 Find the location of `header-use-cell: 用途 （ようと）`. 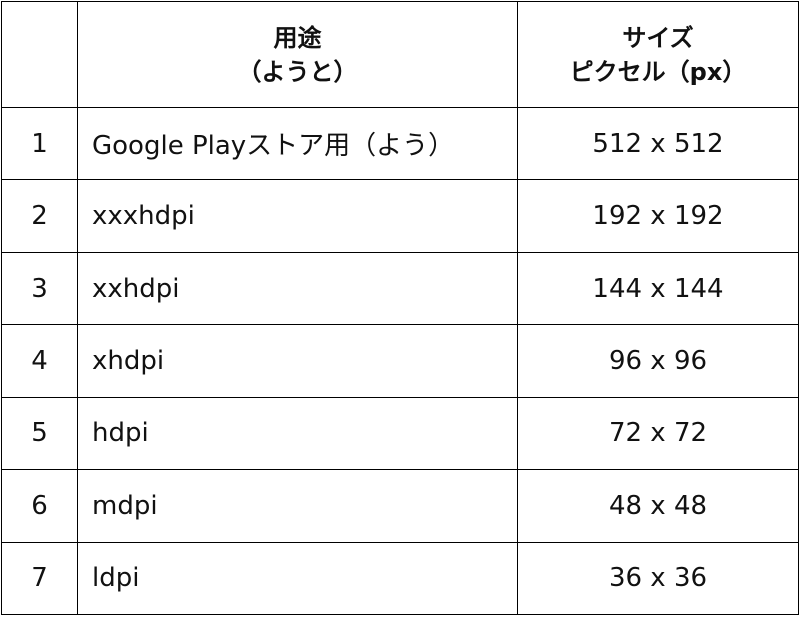

header-use-cell: 用途 （ようと） is located at coordinates (297, 54).